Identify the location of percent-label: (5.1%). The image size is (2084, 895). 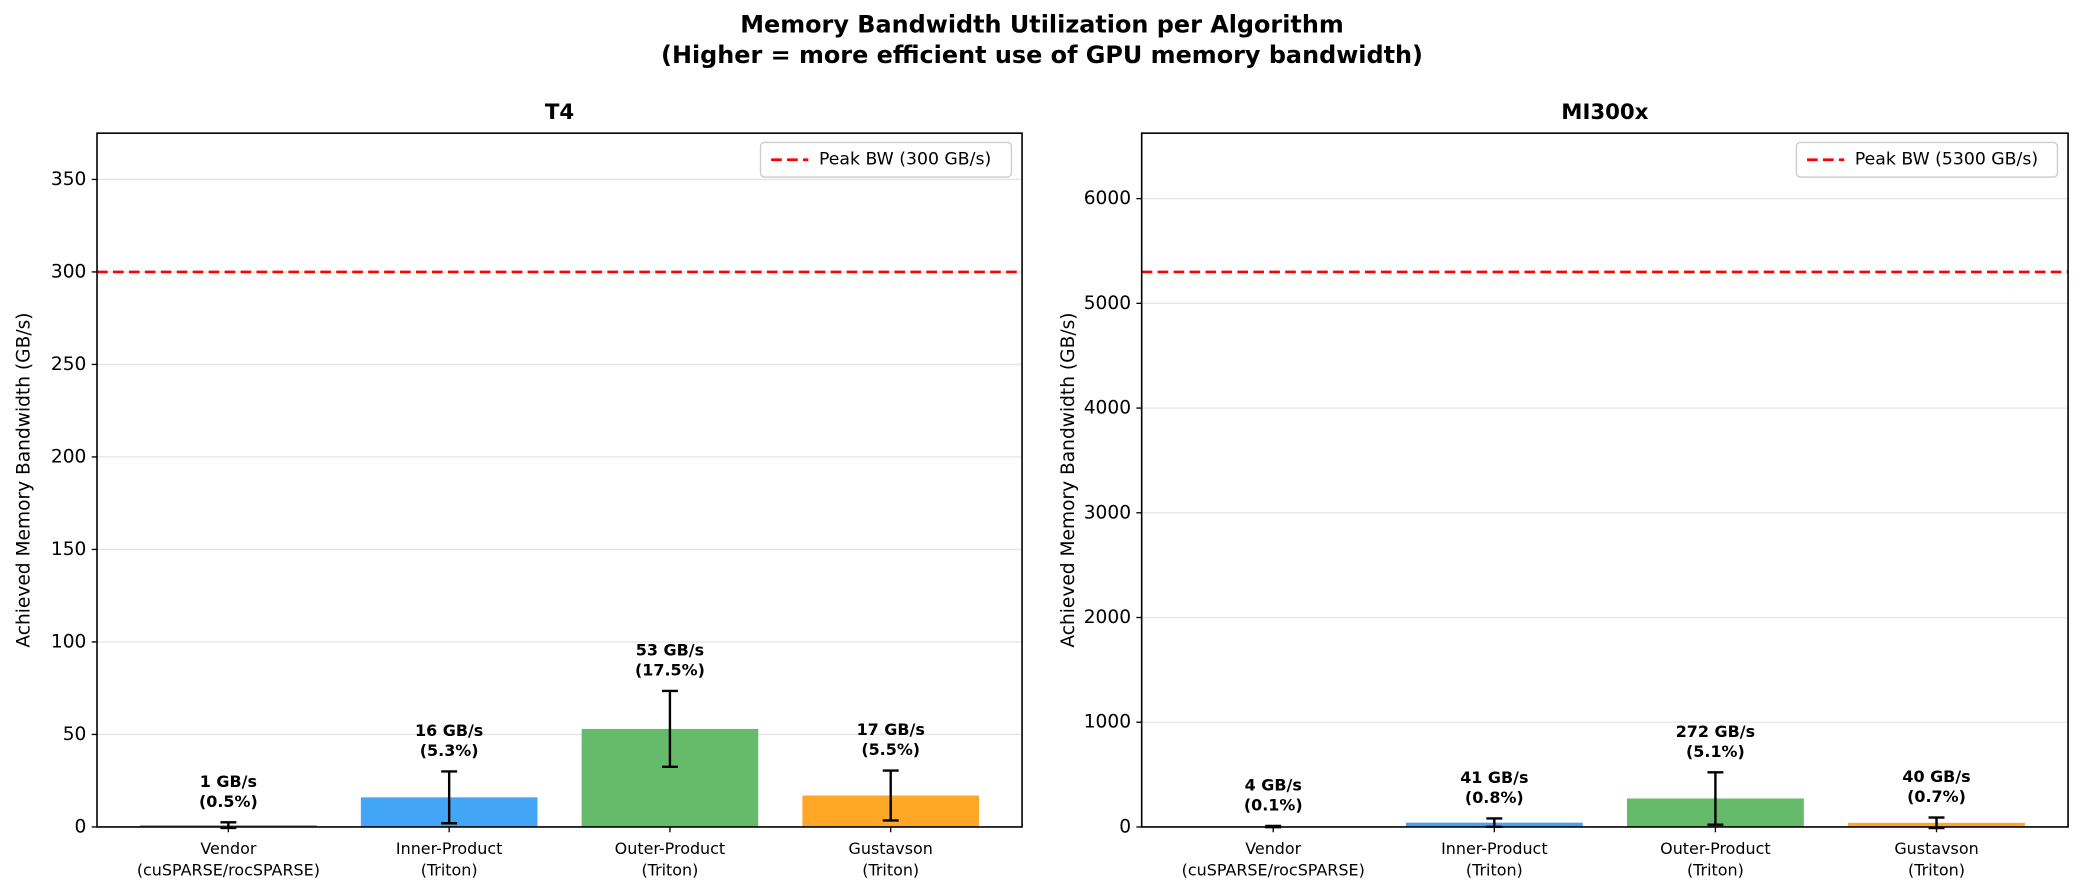
(1715, 751).